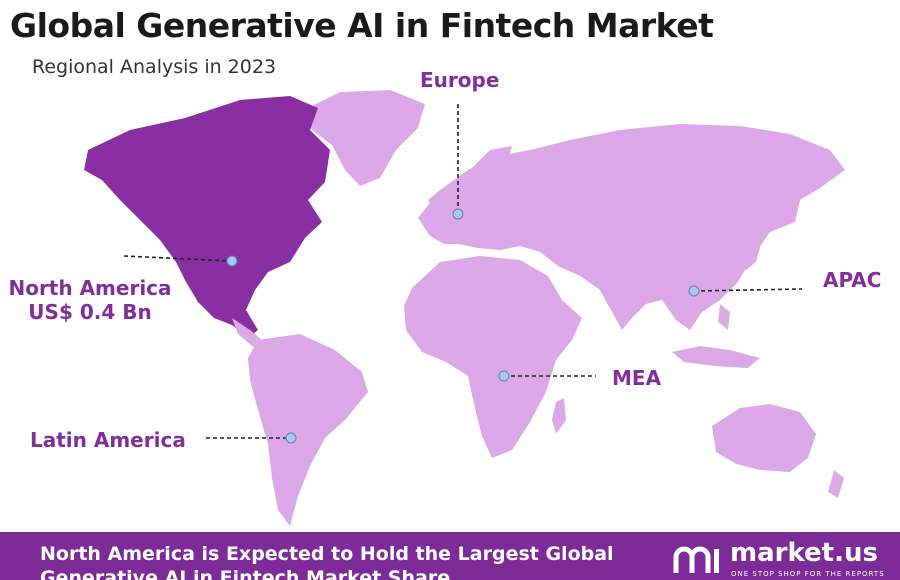 The image size is (900, 580). What do you see at coordinates (154, 67) in the screenshot?
I see `page-subtitle: Regional Analysis in 2023` at bounding box center [154, 67].